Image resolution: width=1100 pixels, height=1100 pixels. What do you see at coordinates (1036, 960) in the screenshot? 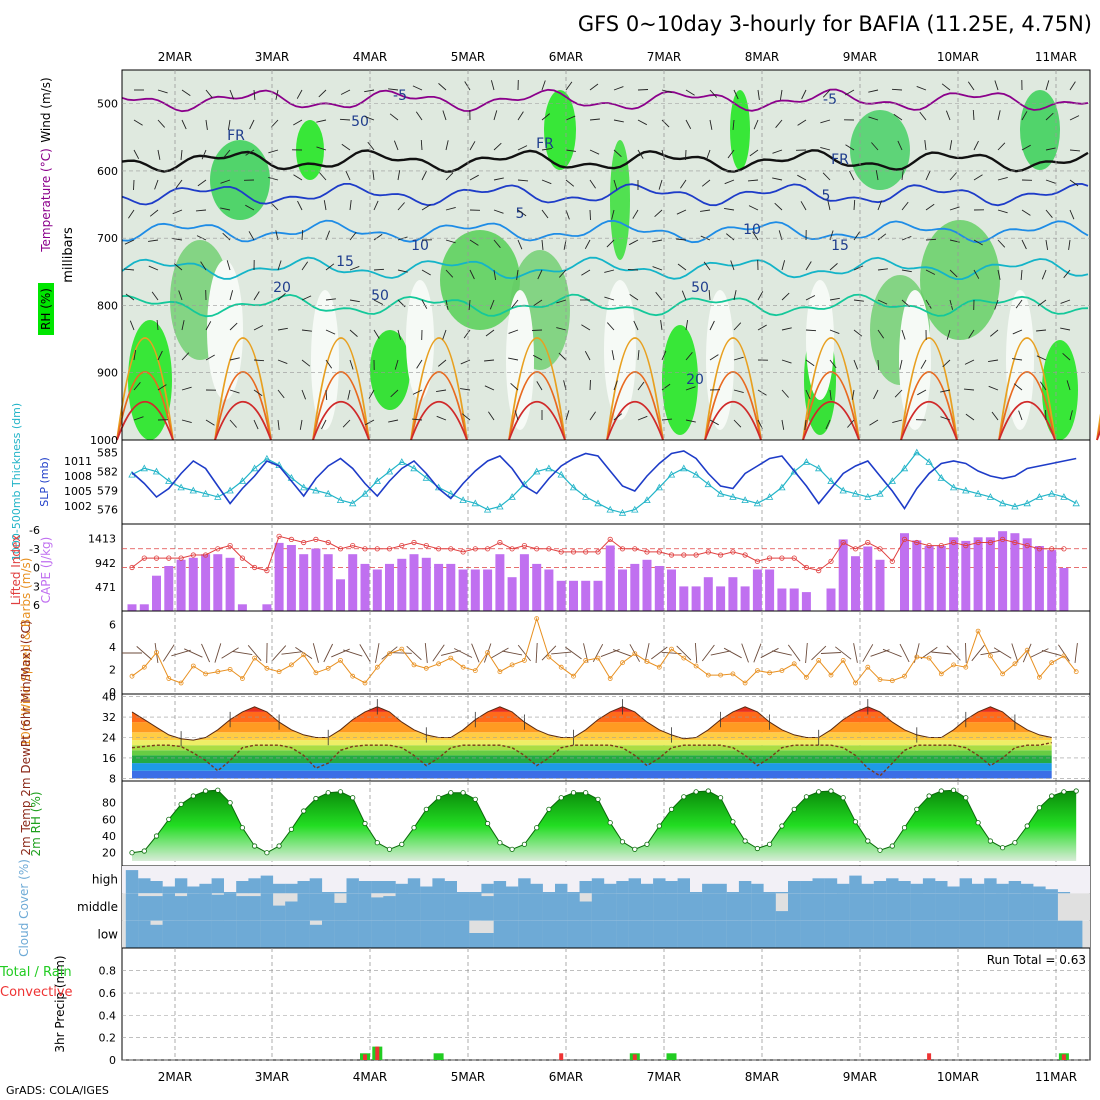
I see `run-total-label: Run Total = 0.63` at bounding box center [1036, 960].